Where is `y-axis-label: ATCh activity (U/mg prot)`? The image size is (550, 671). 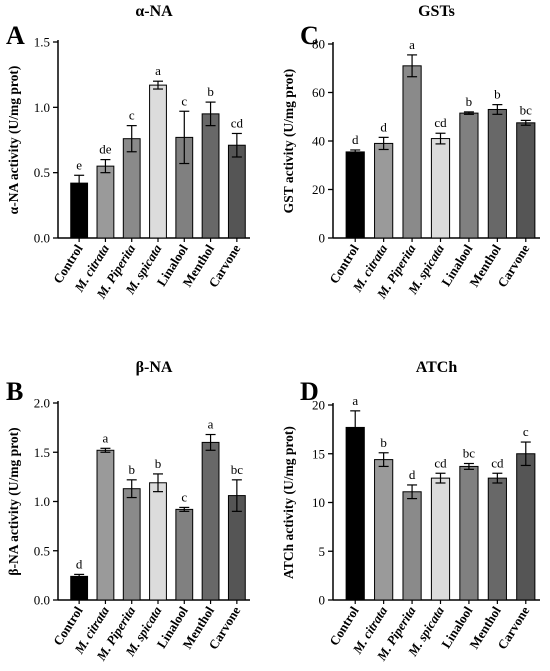
y-axis-label: ATCh activity (U/mg prot) is located at coordinates (288, 502).